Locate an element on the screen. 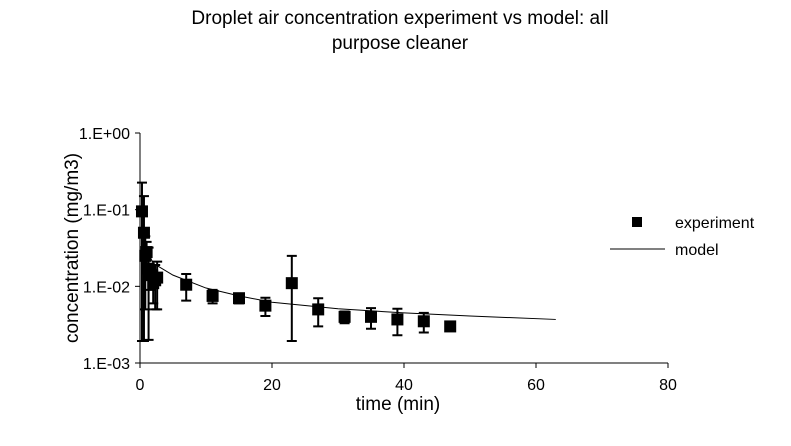 The width and height of the screenshot is (791, 446). x-axis-title: time (min) is located at coordinates (398, 404).